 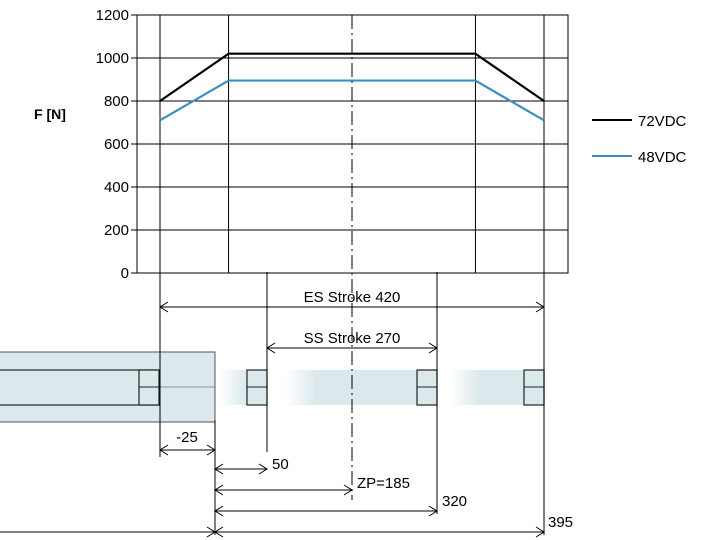 I want to click on ss-stroke-label: SS Stroke 270, so click(x=352, y=338).